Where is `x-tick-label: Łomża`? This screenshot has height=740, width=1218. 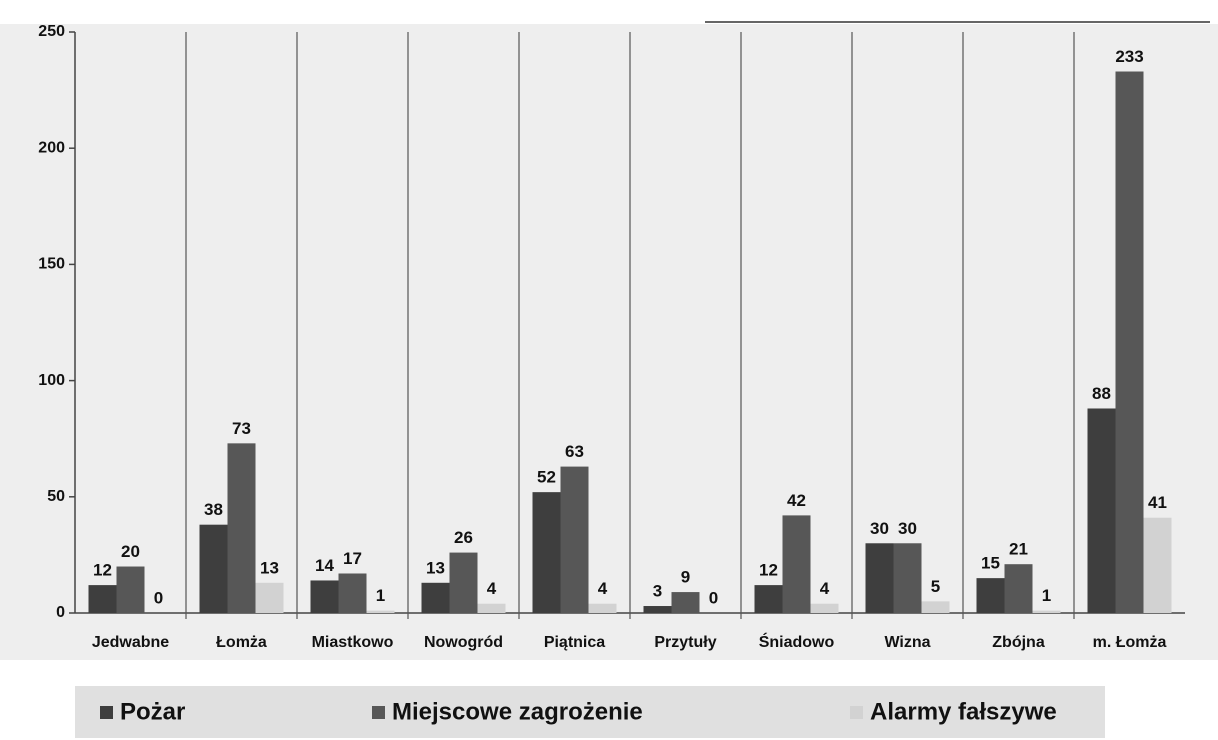
x-tick-label: Łomża is located at coordinates (241, 642).